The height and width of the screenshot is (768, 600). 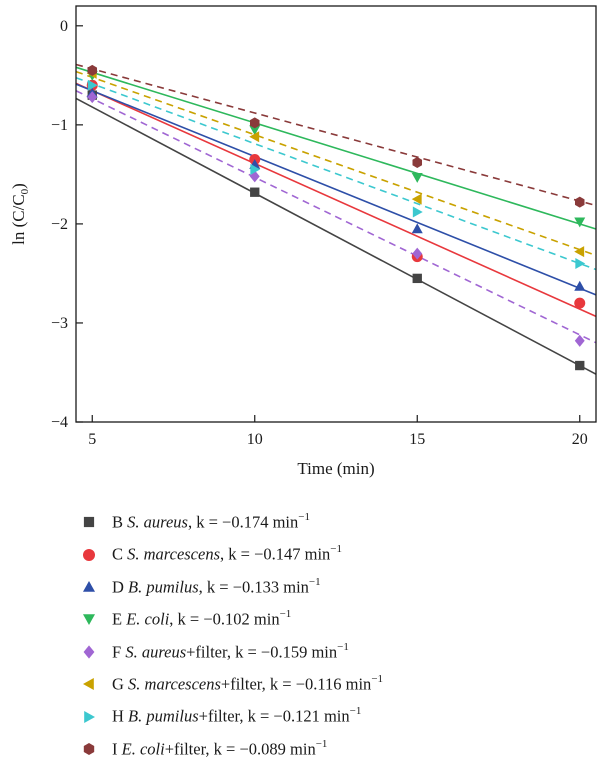 I want to click on legend-label: H B. pumilus+filter, k = −0.121 min−1, so click(x=237, y=716).